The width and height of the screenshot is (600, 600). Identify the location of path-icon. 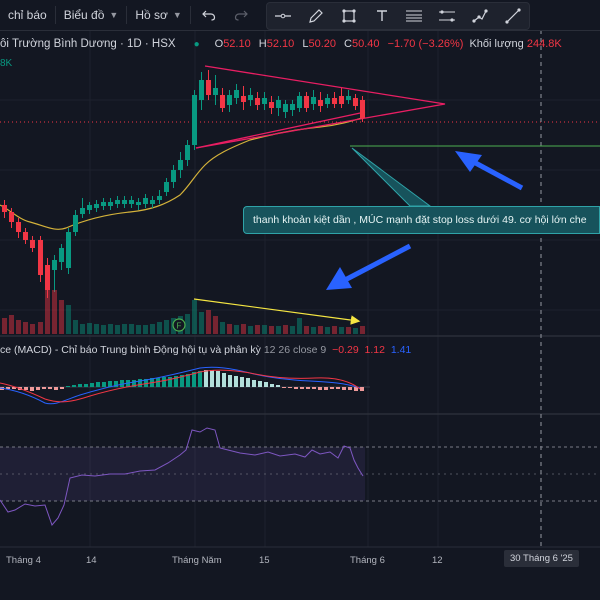
(480, 16).